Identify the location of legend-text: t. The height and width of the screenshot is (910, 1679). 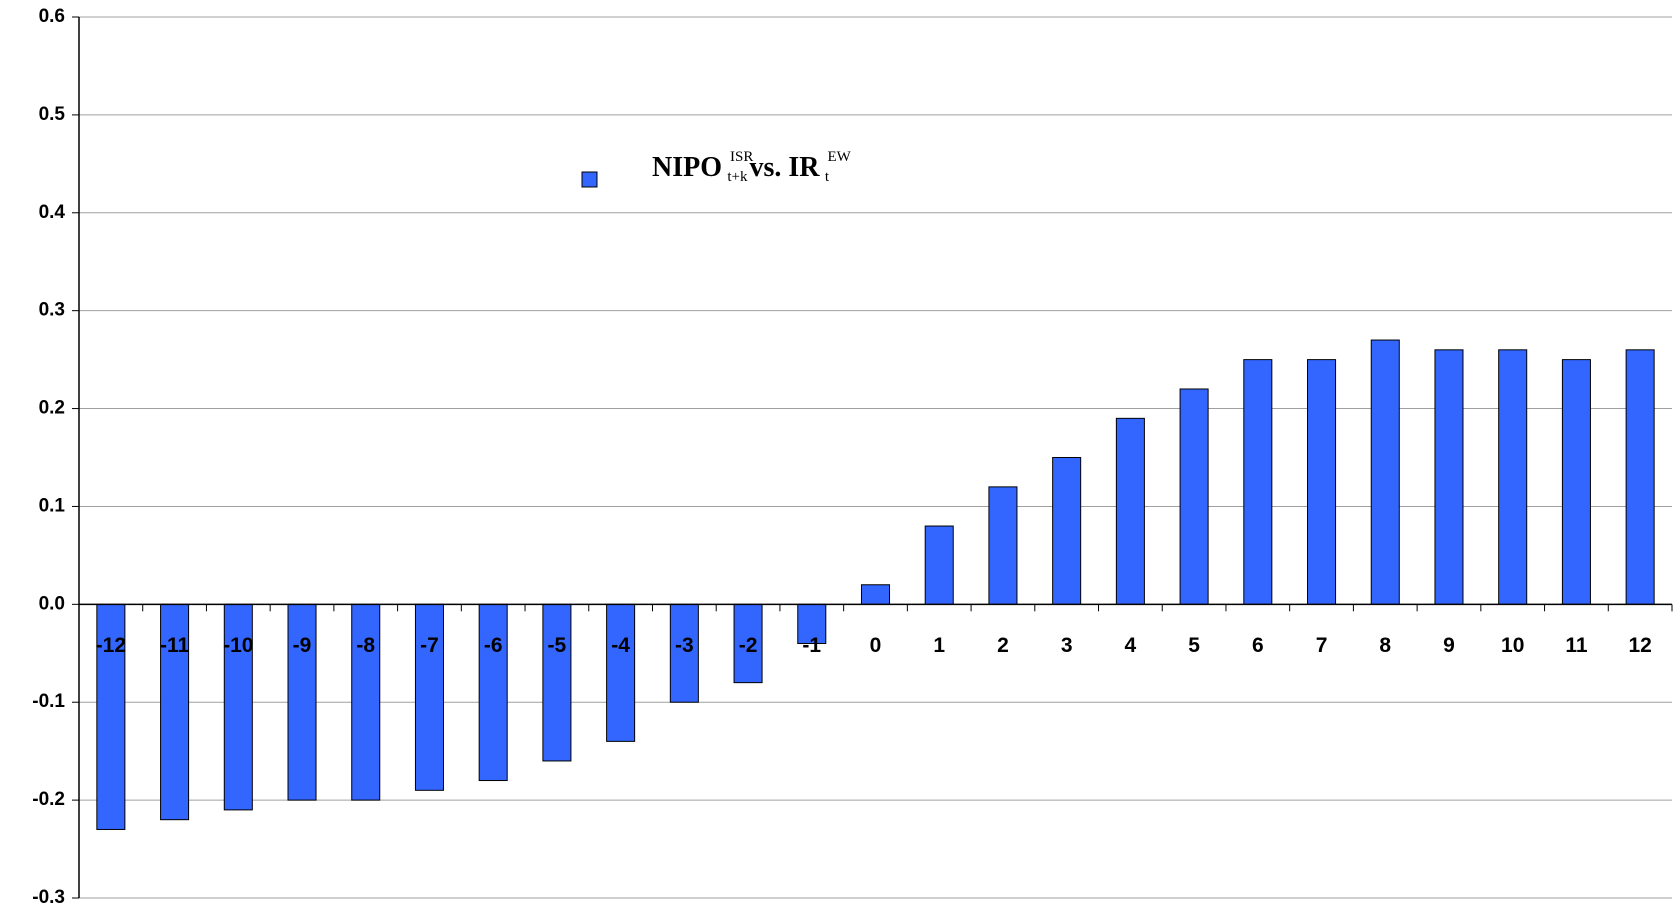
(827, 177).